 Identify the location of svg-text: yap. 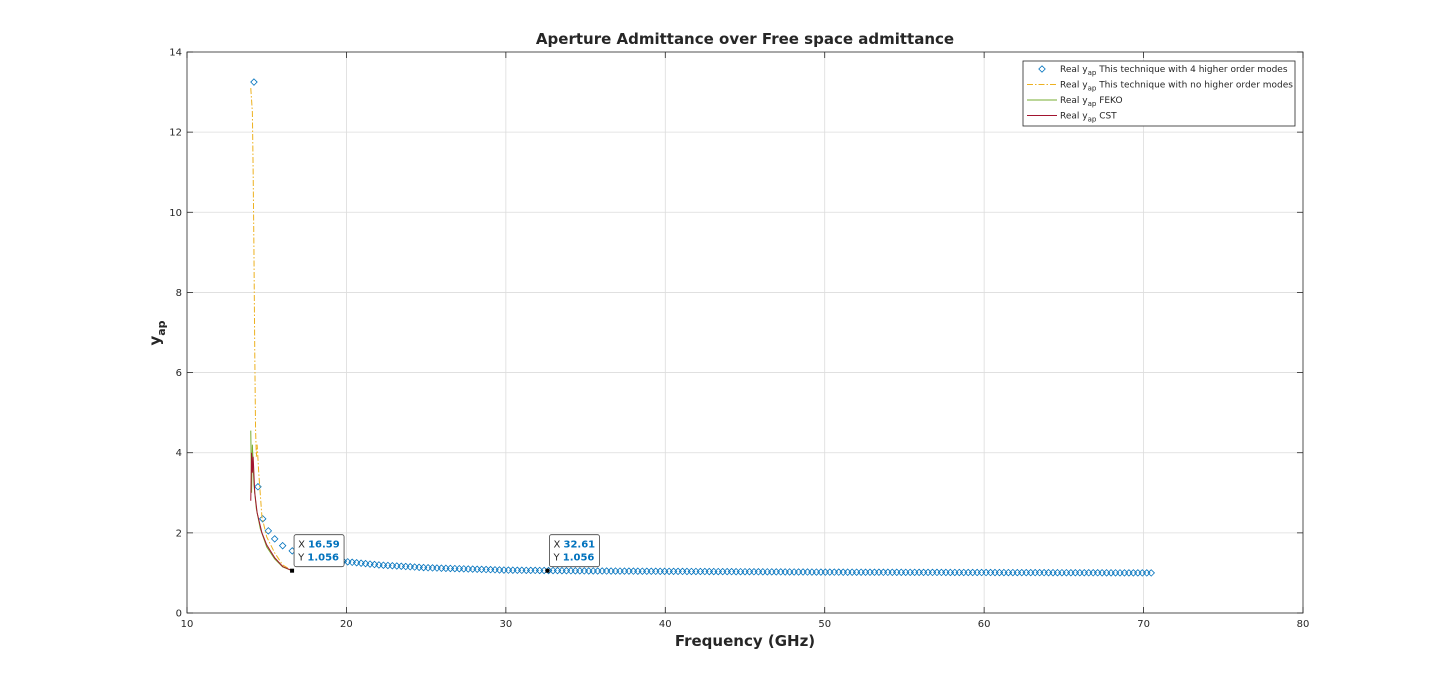
(157, 332).